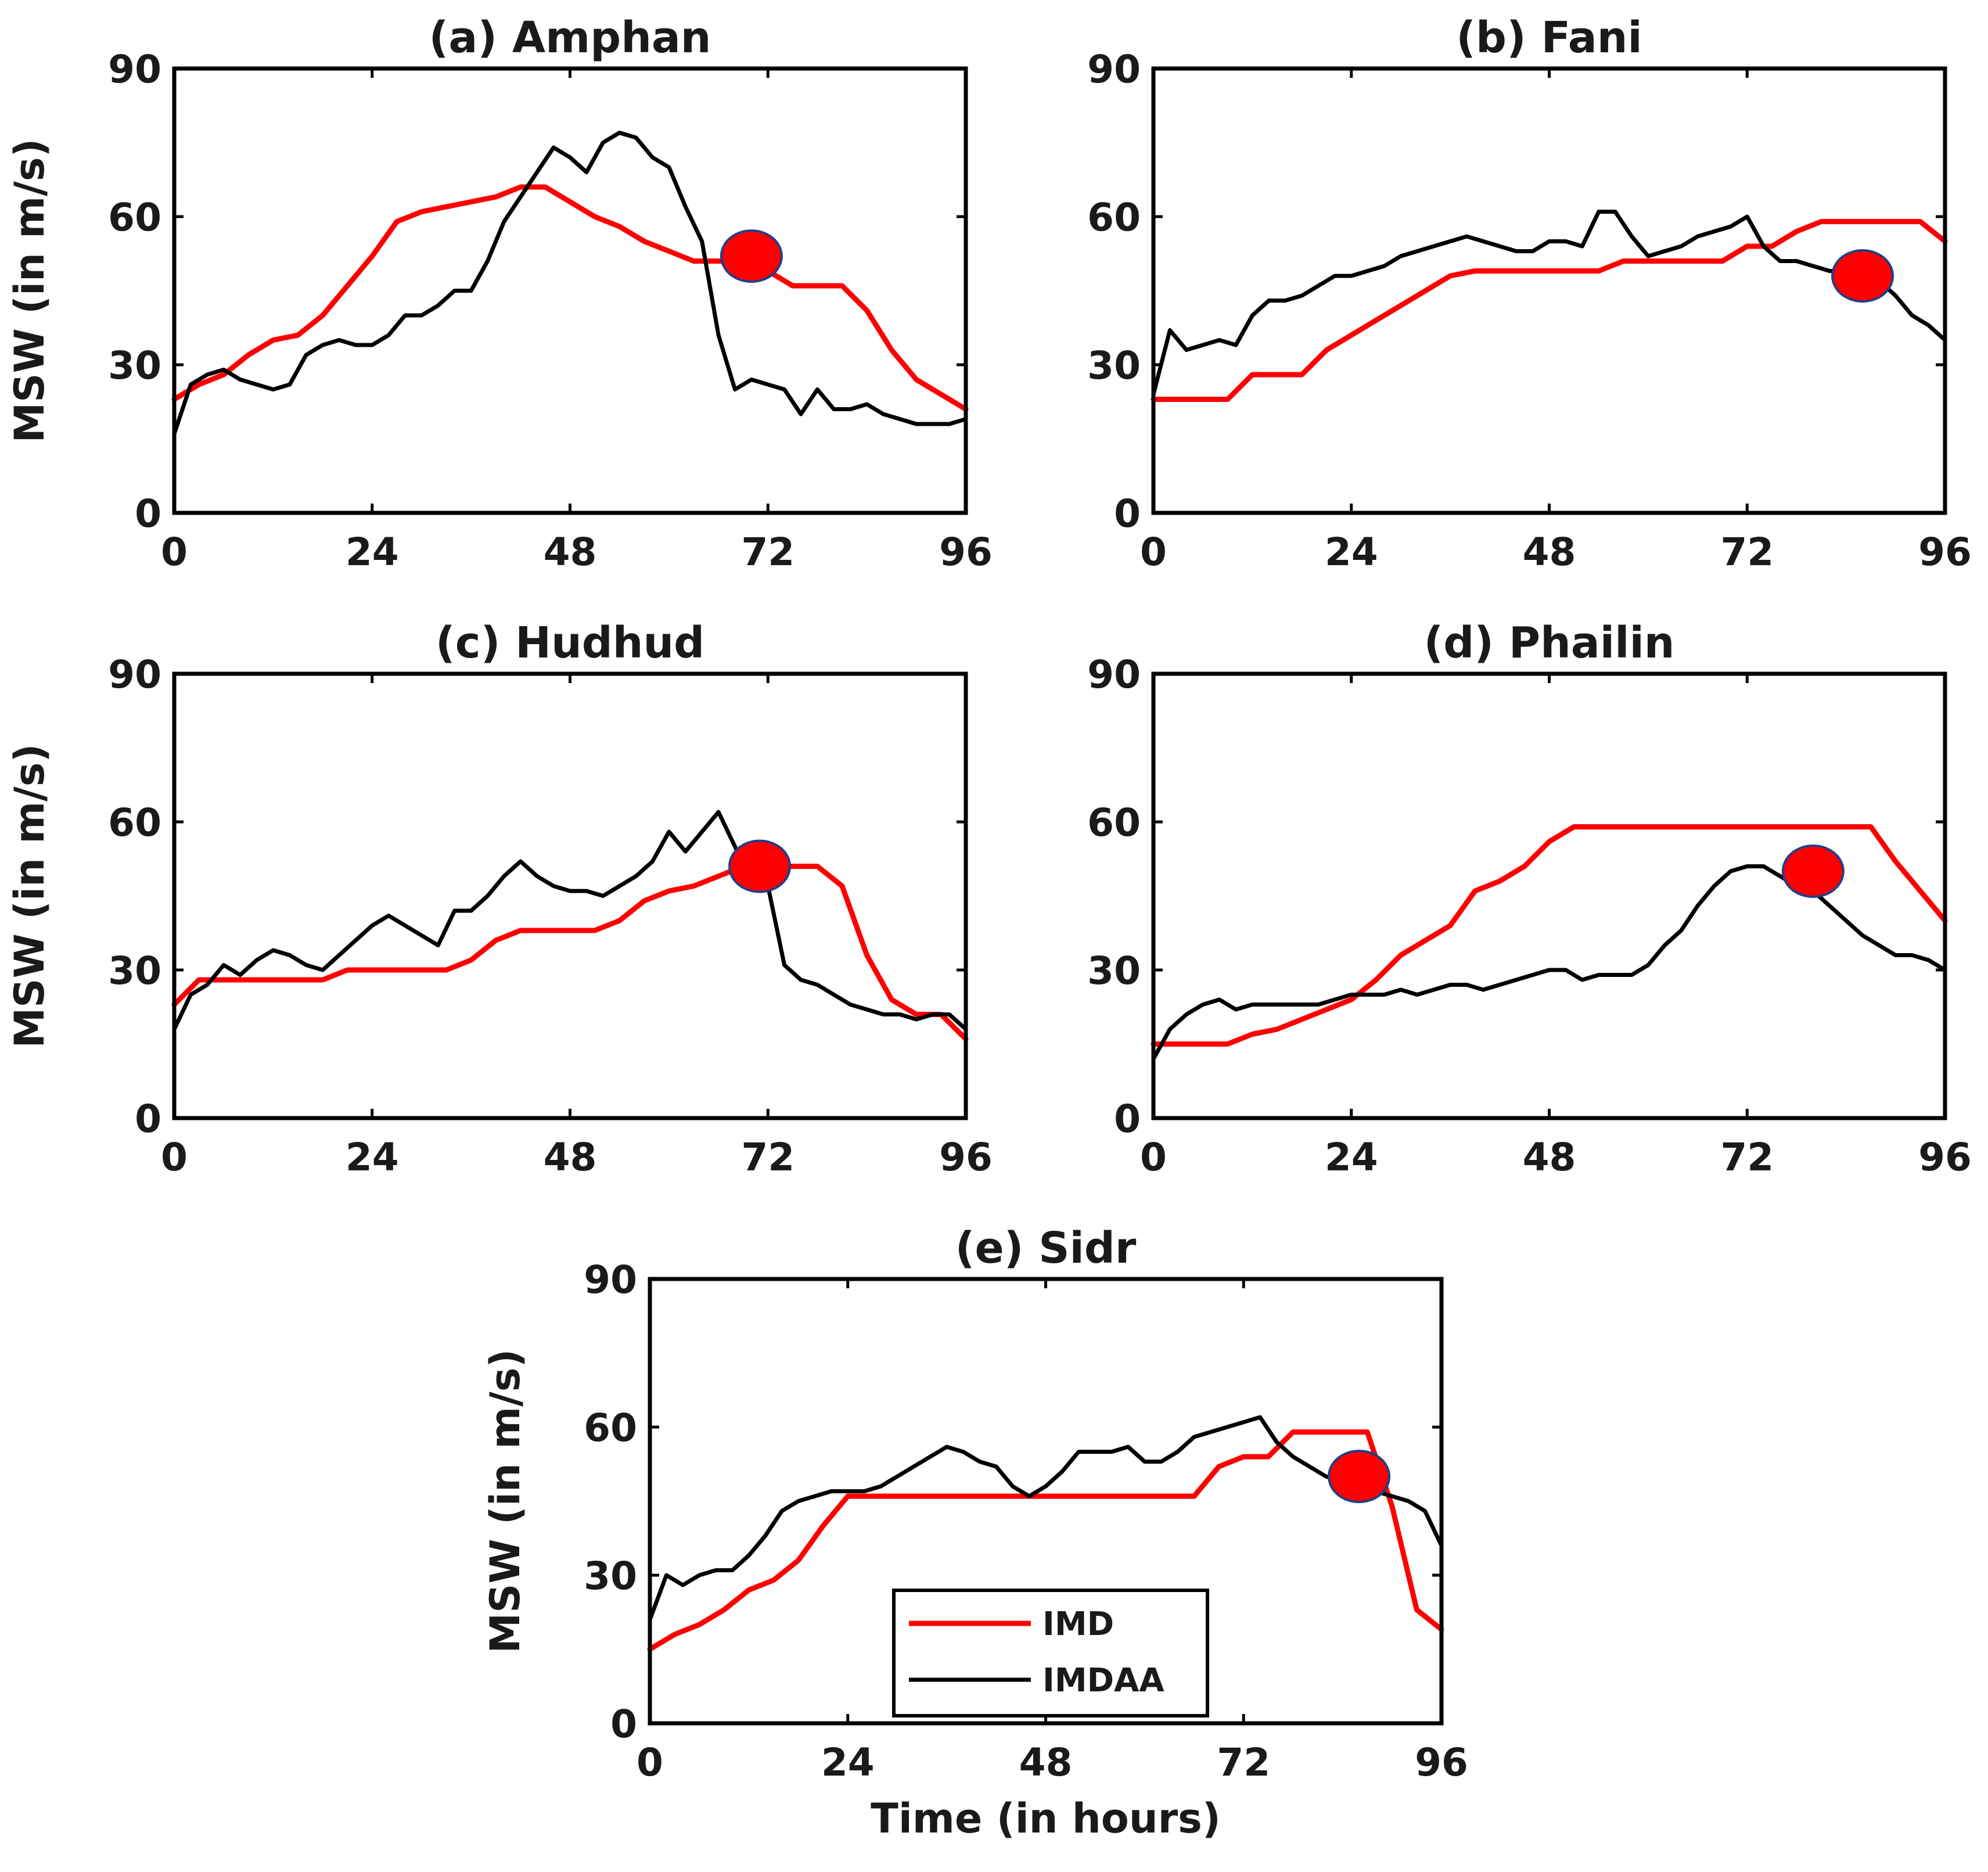  What do you see at coordinates (1103, 1681) in the screenshot?
I see `legend-label-imdaa: IMDAA` at bounding box center [1103, 1681].